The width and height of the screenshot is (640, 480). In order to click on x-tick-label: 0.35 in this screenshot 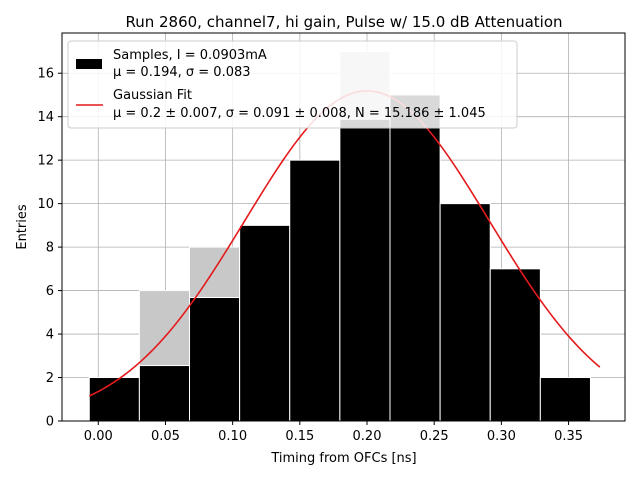, I will do `click(568, 436)`.